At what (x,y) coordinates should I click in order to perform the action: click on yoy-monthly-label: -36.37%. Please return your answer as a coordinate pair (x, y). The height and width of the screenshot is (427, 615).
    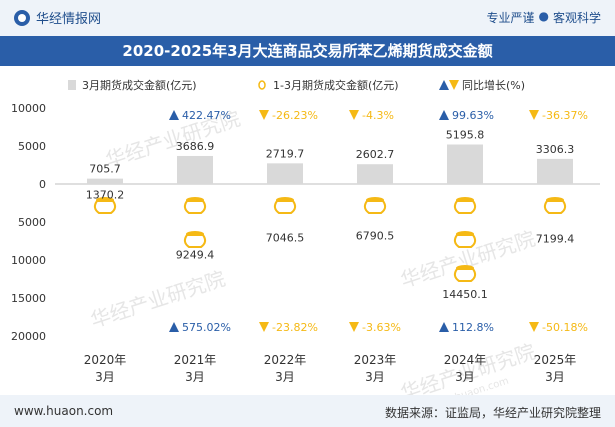
    Looking at the image, I should click on (565, 115).